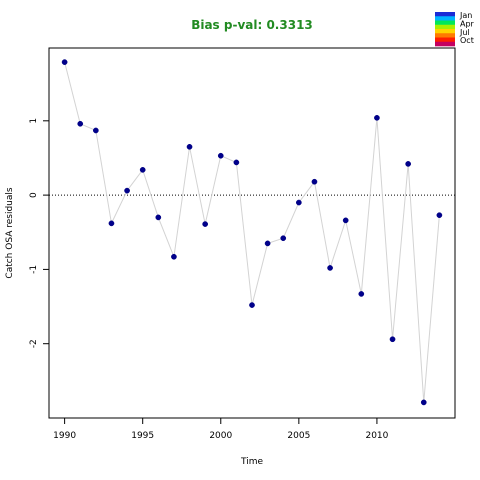 The image size is (480, 480). What do you see at coordinates (252, 25) in the screenshot?
I see `chart-title: Bias p-val: 0.3313` at bounding box center [252, 25].